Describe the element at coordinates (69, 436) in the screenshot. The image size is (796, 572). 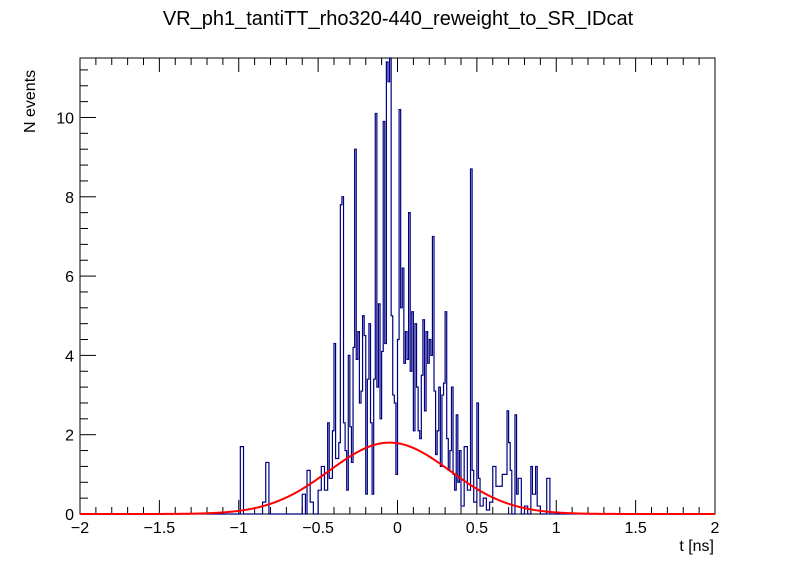
I see `y-tick-label: 2` at that location.